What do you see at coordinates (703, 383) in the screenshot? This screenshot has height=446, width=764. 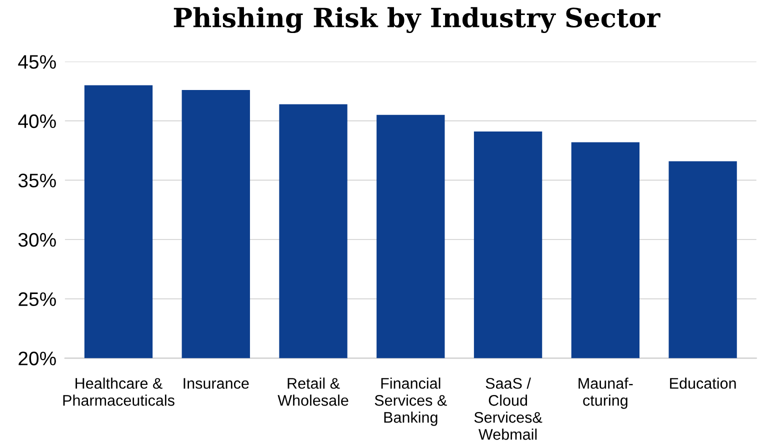 I see `x-tick-label: Education` at bounding box center [703, 383].